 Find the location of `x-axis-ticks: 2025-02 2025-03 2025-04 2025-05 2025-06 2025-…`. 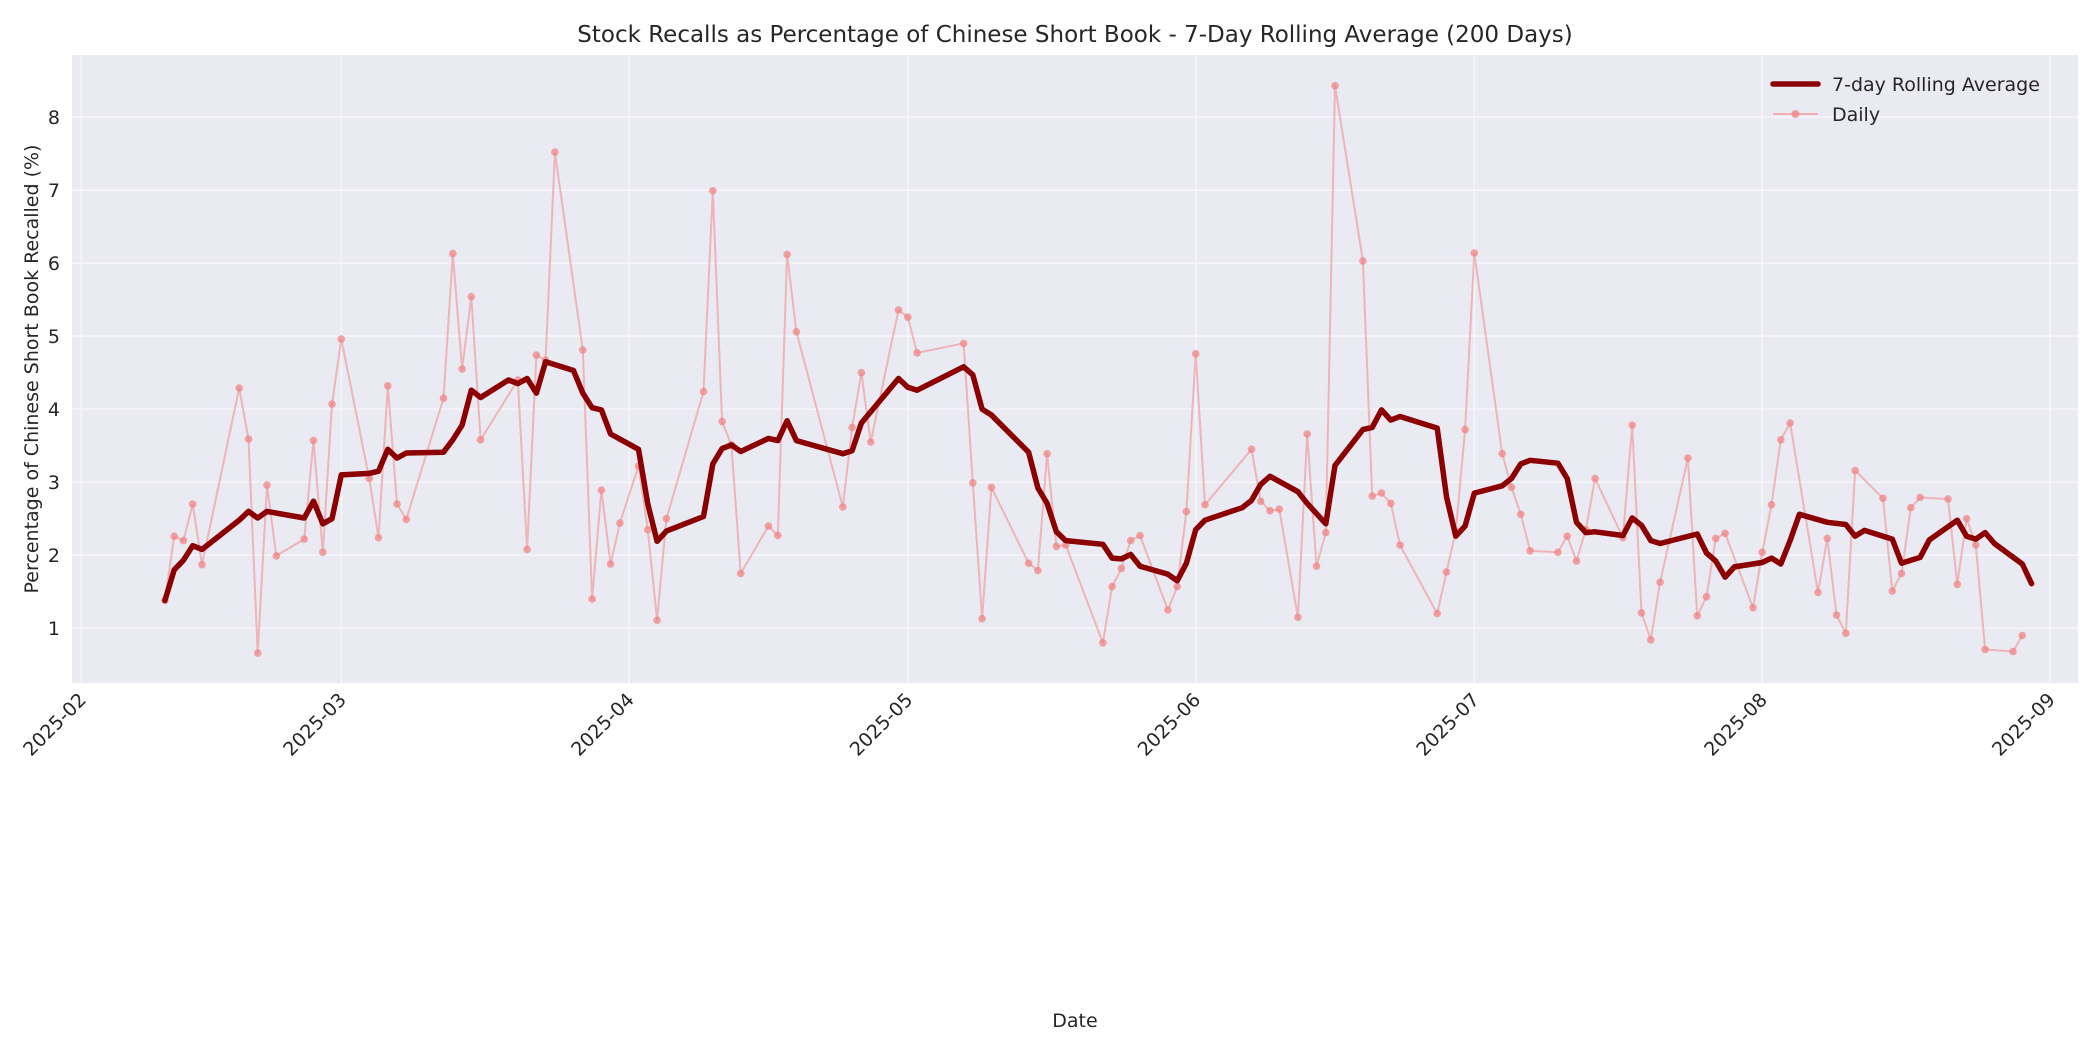

x-axis-ticks: 2025-02 2025-03 2025-04 2025-05 2025-06 2025-… is located at coordinates (1039, 725).